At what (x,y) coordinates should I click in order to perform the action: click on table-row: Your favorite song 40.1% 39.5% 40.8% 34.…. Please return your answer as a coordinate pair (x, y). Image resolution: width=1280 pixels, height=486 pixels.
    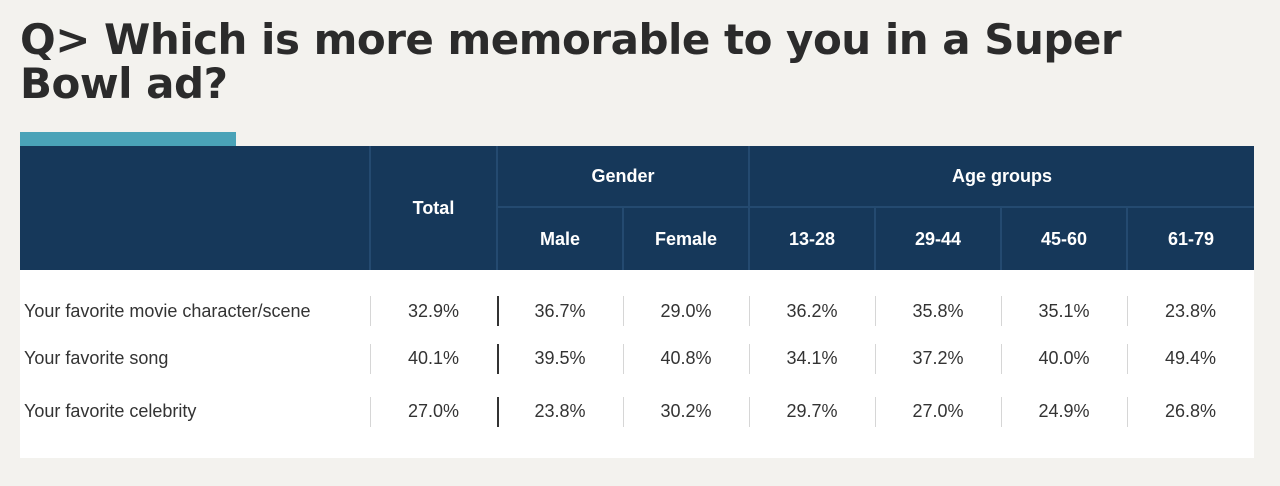
    Looking at the image, I should click on (637, 358).